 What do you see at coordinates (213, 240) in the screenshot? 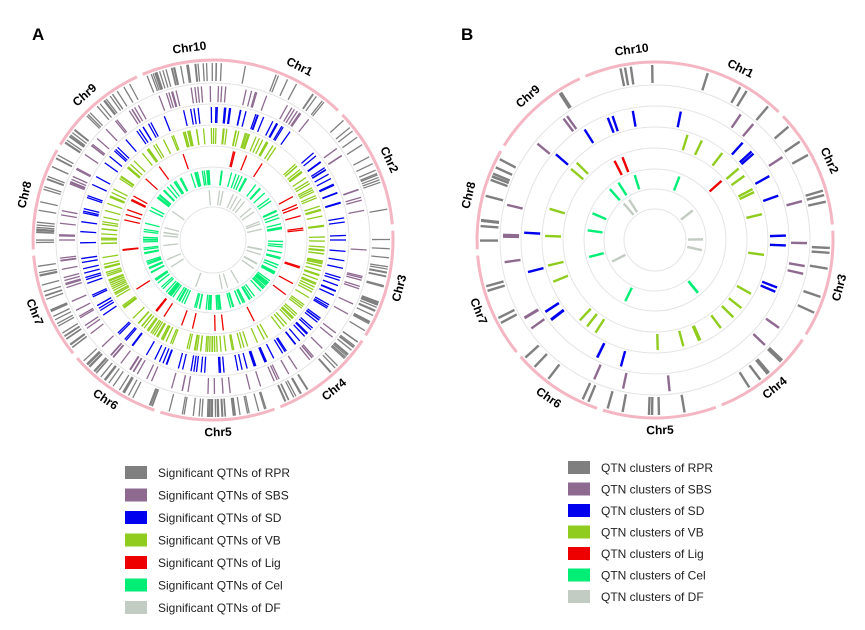
I see `track-3-marks` at bounding box center [213, 240].